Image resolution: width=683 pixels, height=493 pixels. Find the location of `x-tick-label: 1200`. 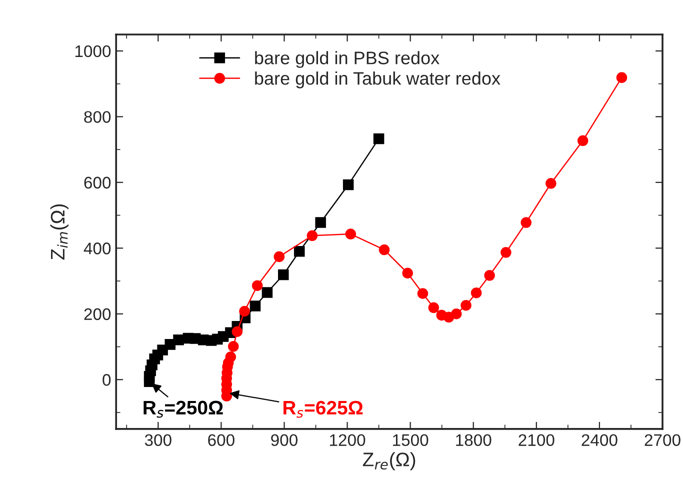

x-tick-label: 1200 is located at coordinates (348, 440).